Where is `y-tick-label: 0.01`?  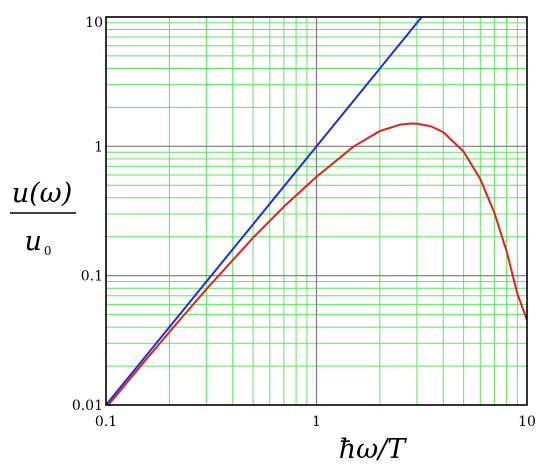 y-tick-label: 0.01 is located at coordinates (87, 406).